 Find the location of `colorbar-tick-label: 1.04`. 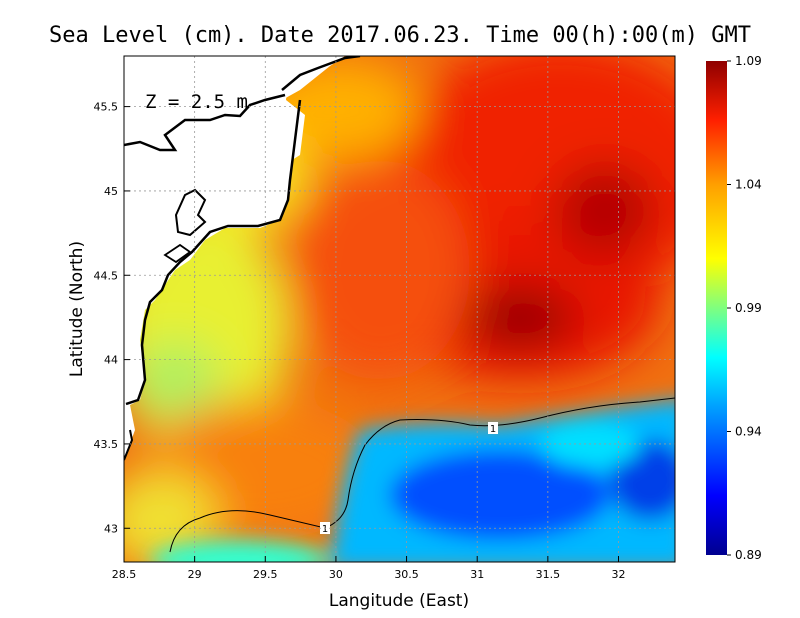

colorbar-tick-label: 1.04 is located at coordinates (748, 185).